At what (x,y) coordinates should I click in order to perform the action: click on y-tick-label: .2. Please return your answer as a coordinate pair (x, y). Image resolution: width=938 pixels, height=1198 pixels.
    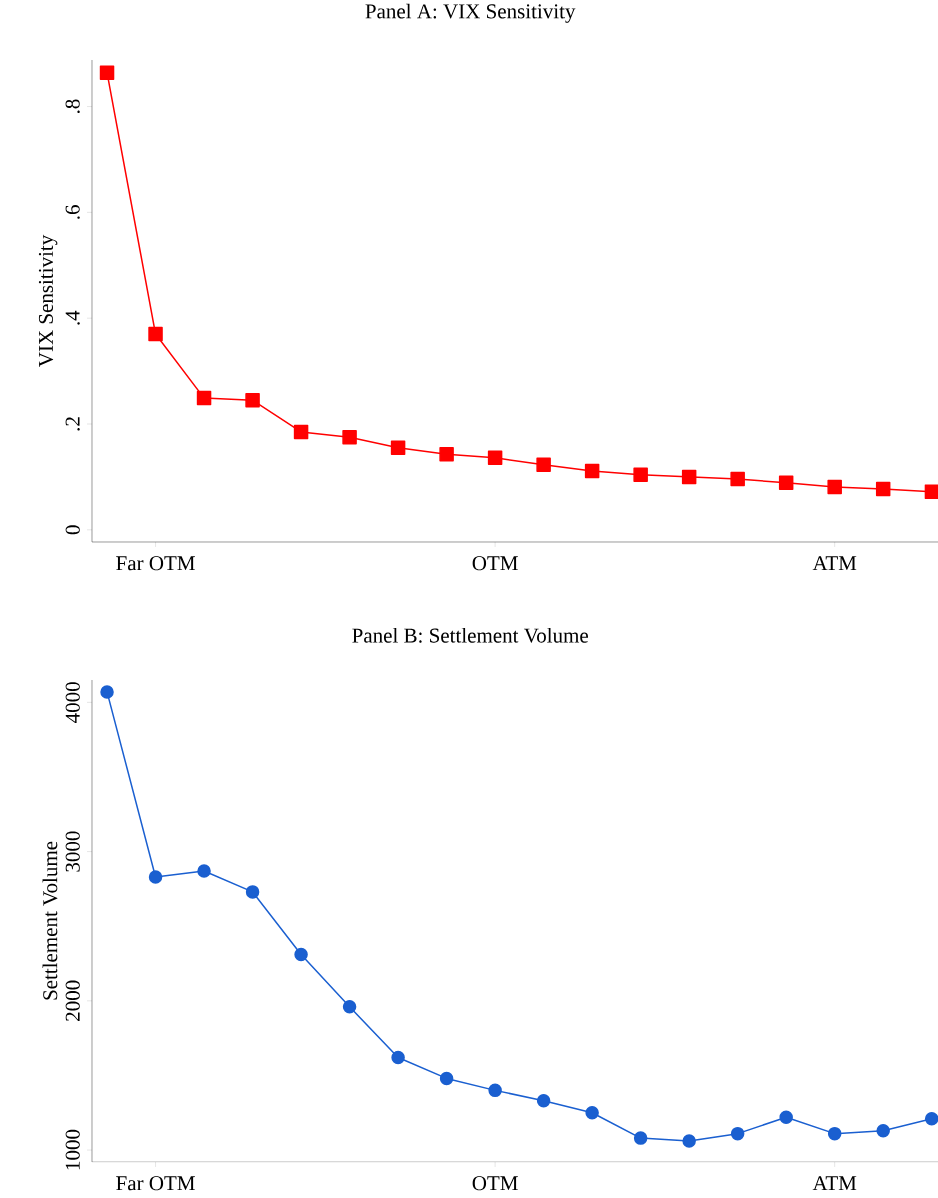
    Looking at the image, I should click on (72, 424).